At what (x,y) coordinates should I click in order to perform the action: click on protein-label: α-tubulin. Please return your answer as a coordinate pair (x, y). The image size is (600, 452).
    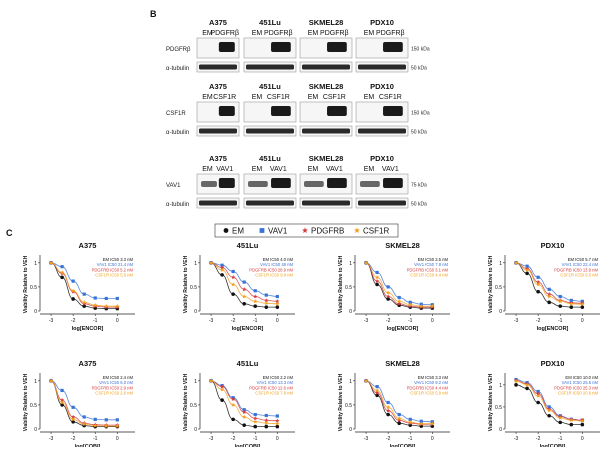
    Looking at the image, I should click on (177, 205).